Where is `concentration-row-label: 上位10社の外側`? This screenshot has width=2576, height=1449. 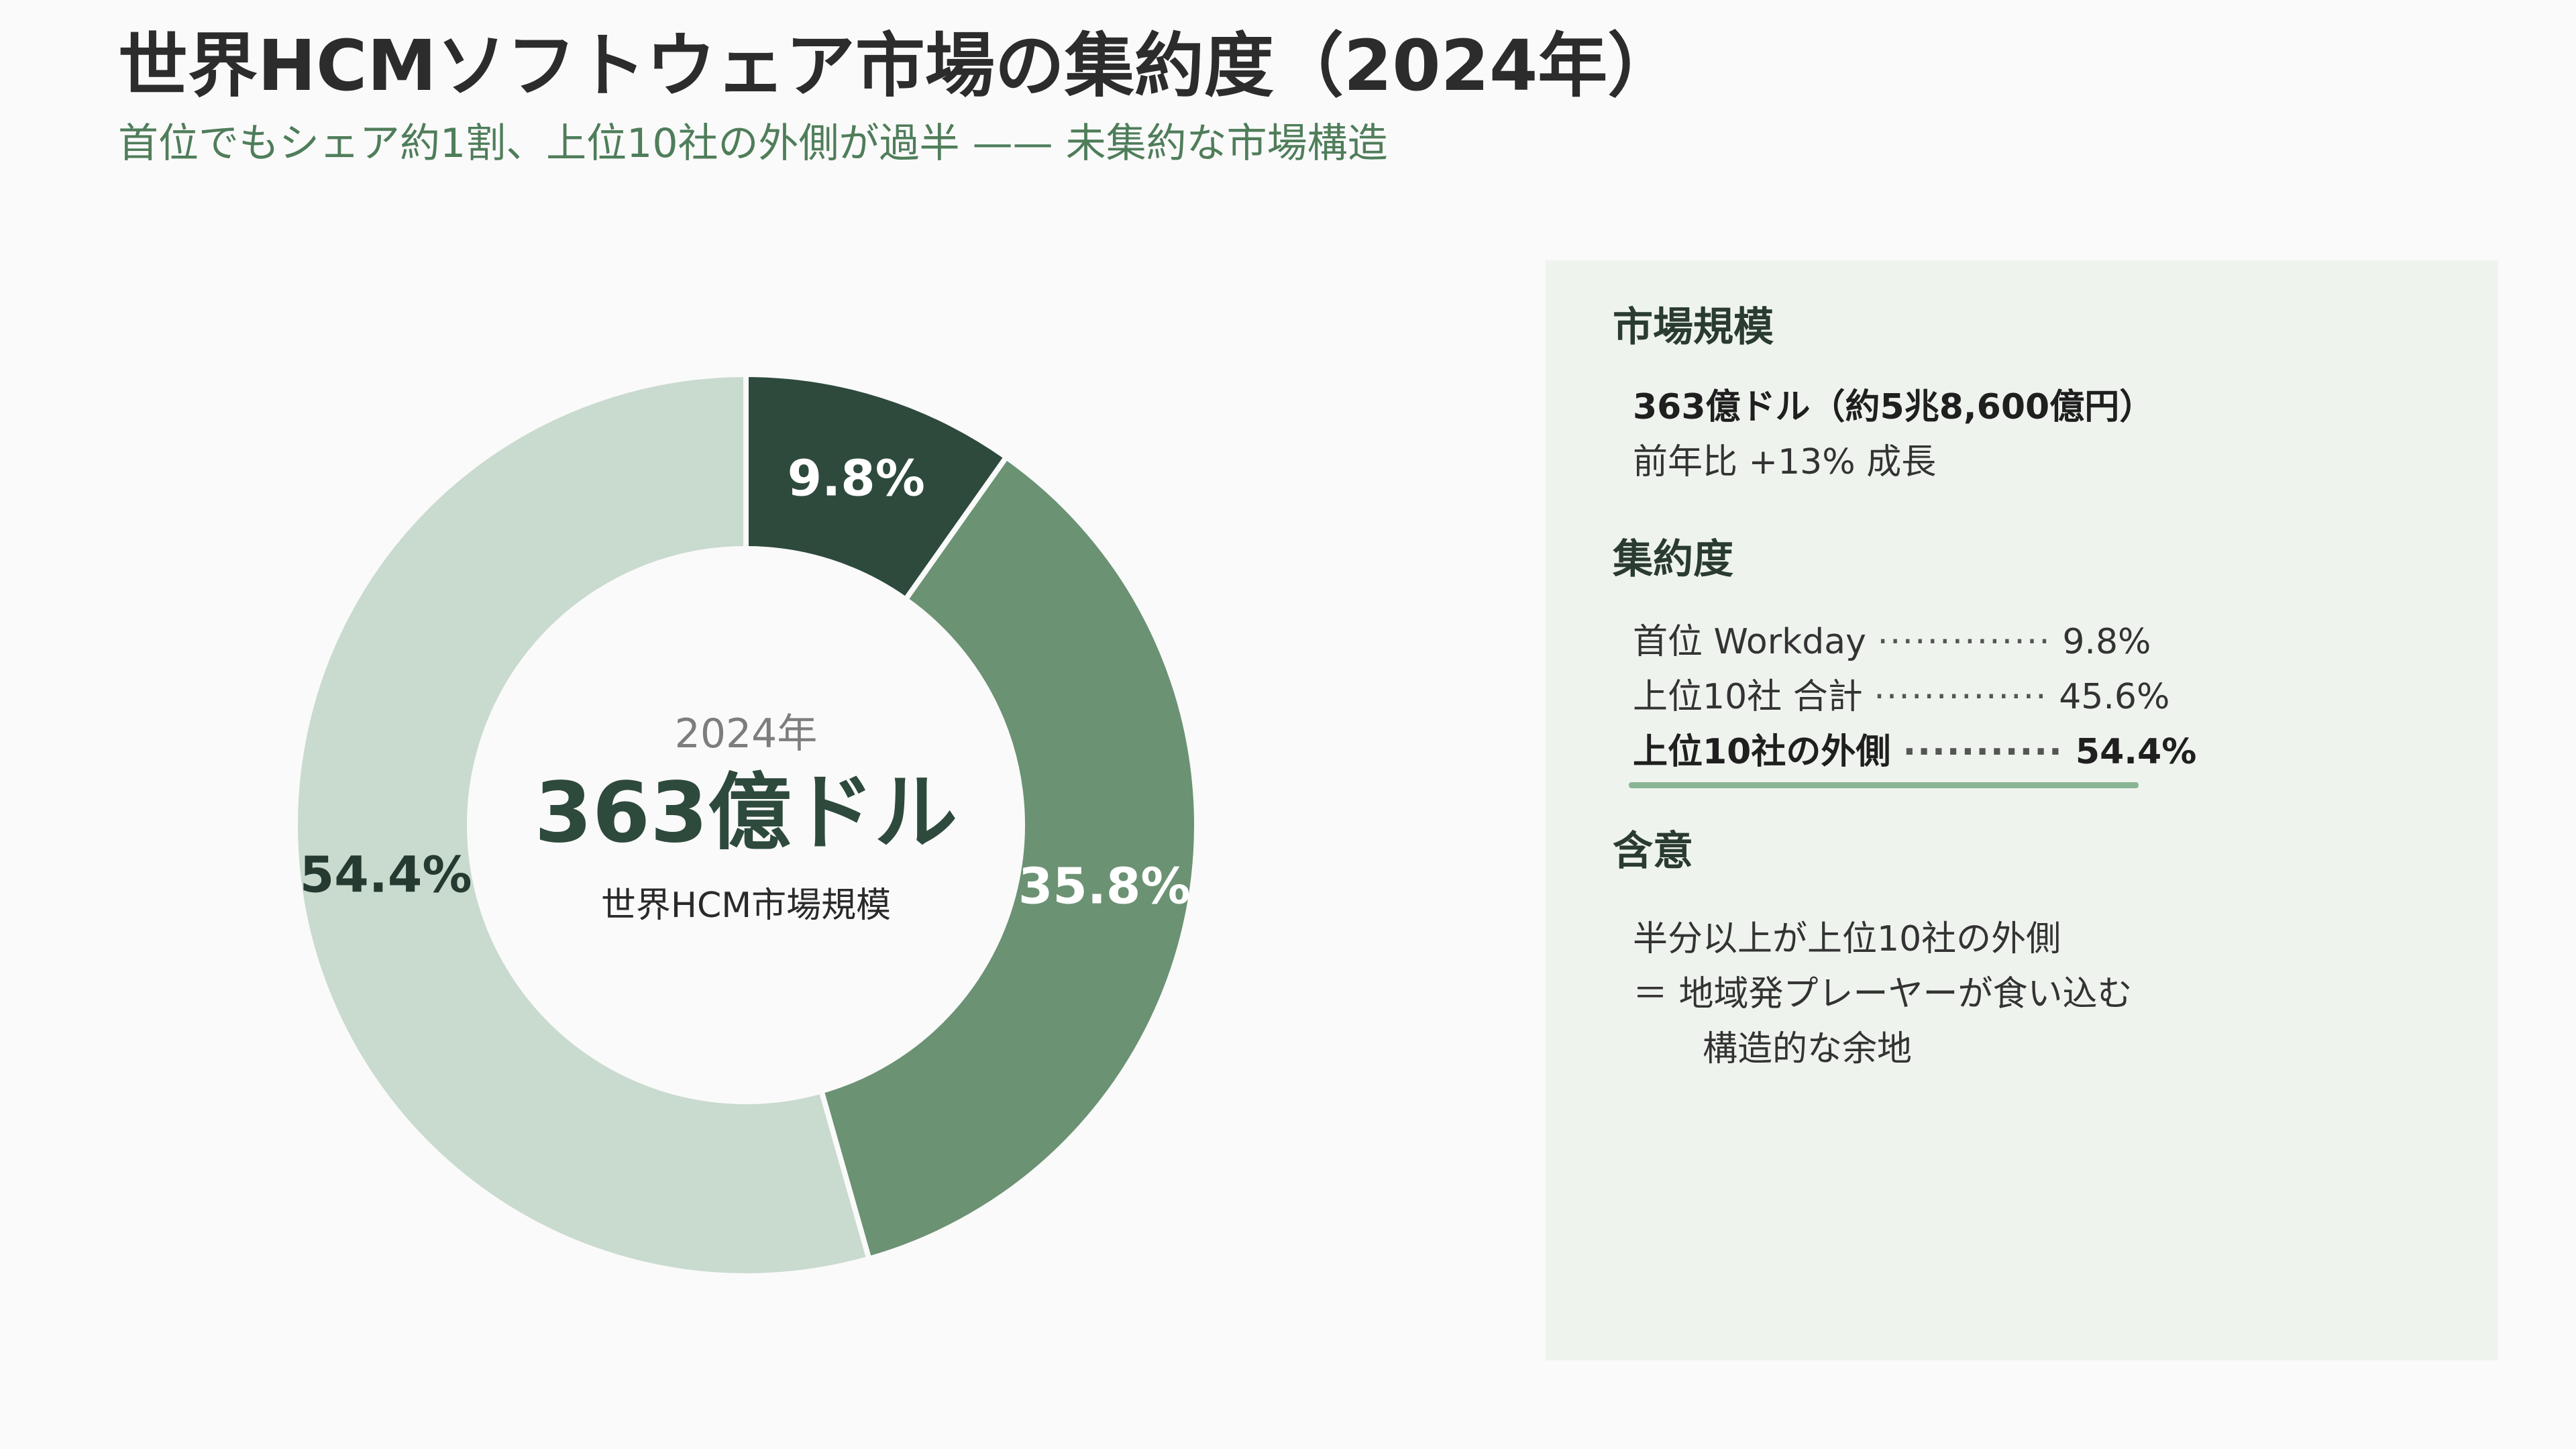 concentration-row-label: 上位10社の外側 is located at coordinates (1762, 752).